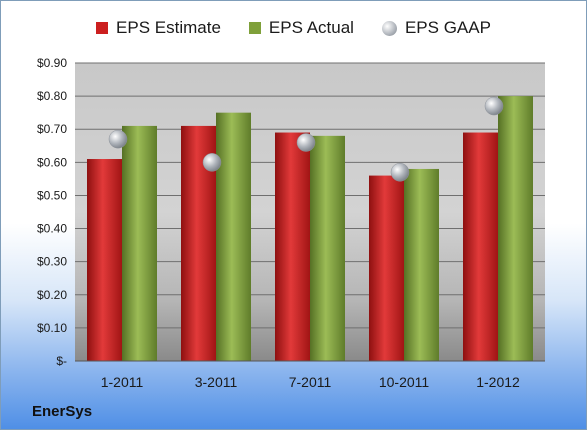 This screenshot has width=587, height=430. I want to click on legend-item-eps-estimate: EPS Estimate, so click(158, 28).